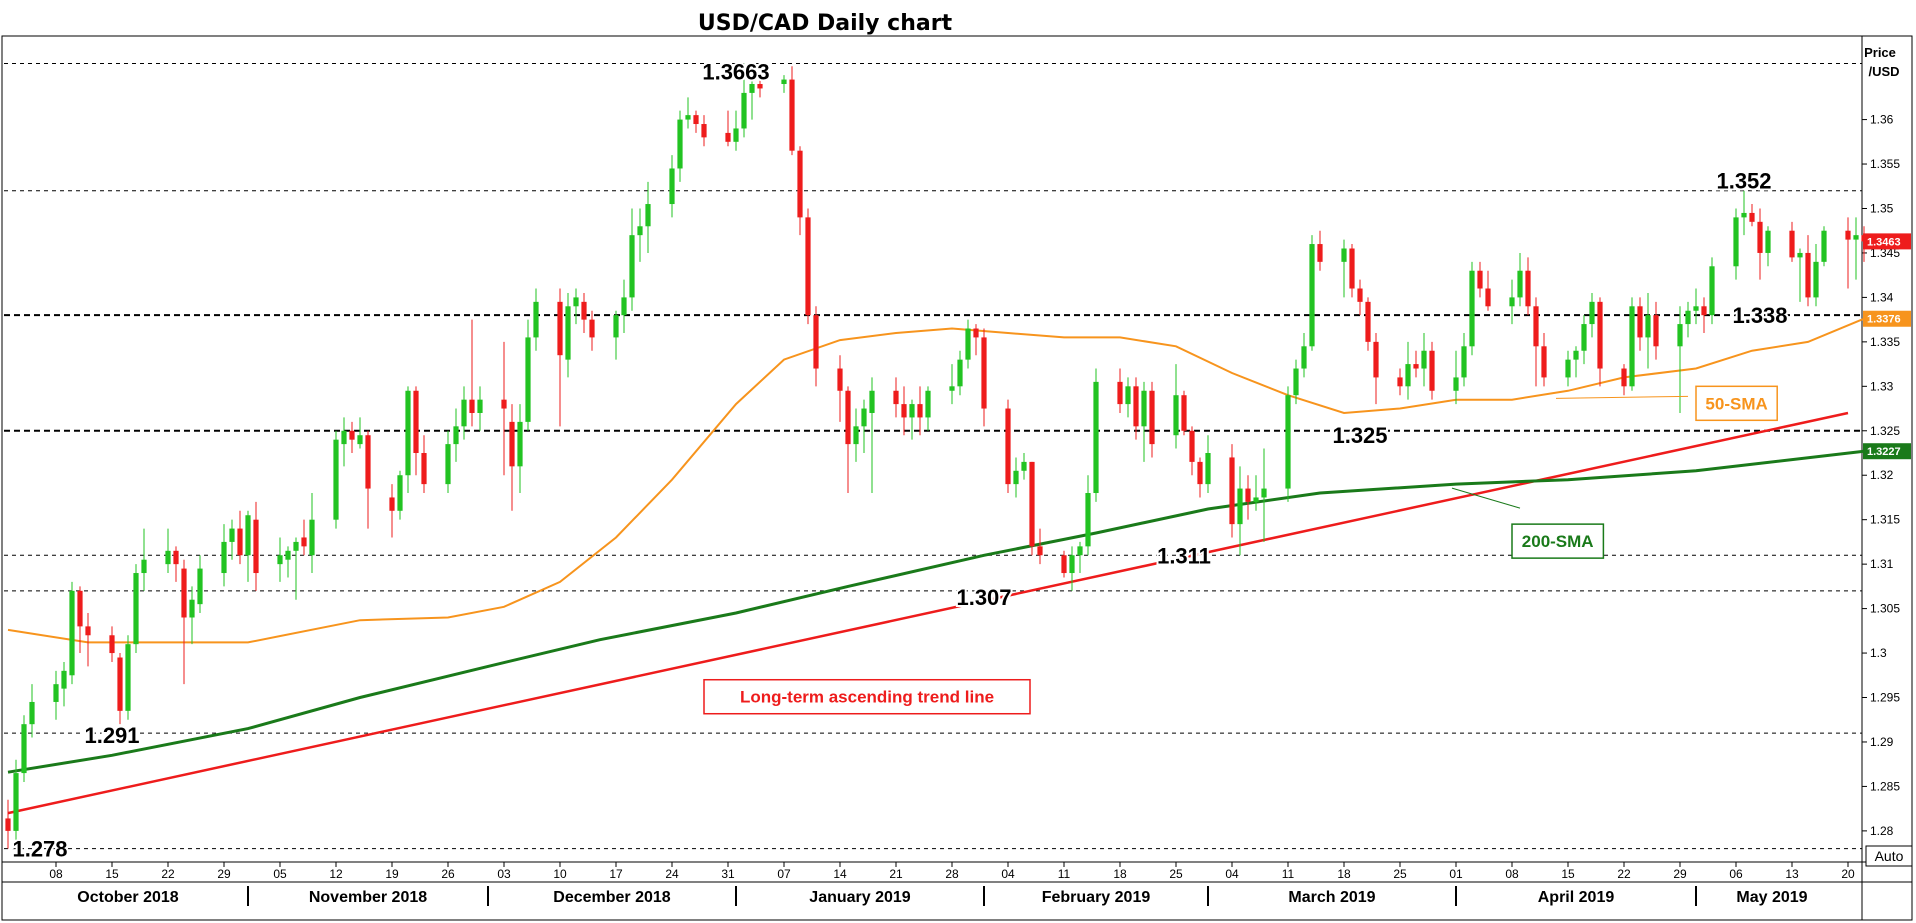 Image resolution: width=1916 pixels, height=923 pixels. Describe the element at coordinates (1885, 786) in the screenshot. I see `y-tick-label: 1.285` at that location.